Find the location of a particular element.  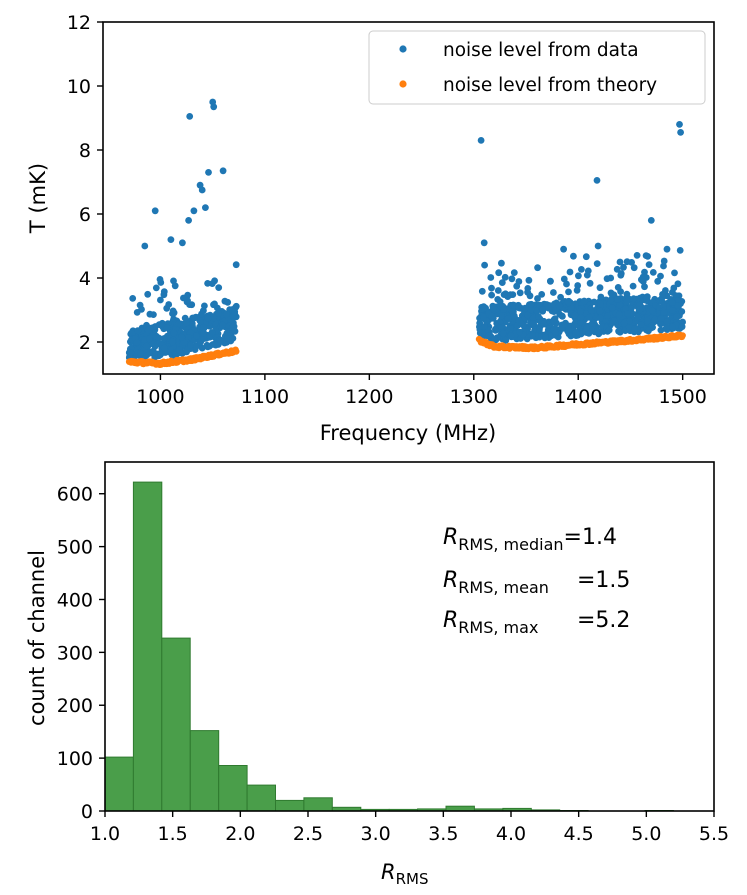

y-tick-label: 600 is located at coordinates (75, 495).